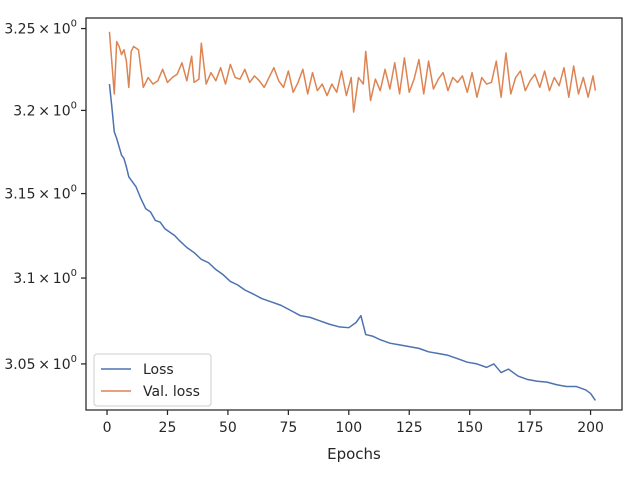 This screenshot has height=480, width=640. I want to click on x-axis-label: Epochs, so click(354, 454).